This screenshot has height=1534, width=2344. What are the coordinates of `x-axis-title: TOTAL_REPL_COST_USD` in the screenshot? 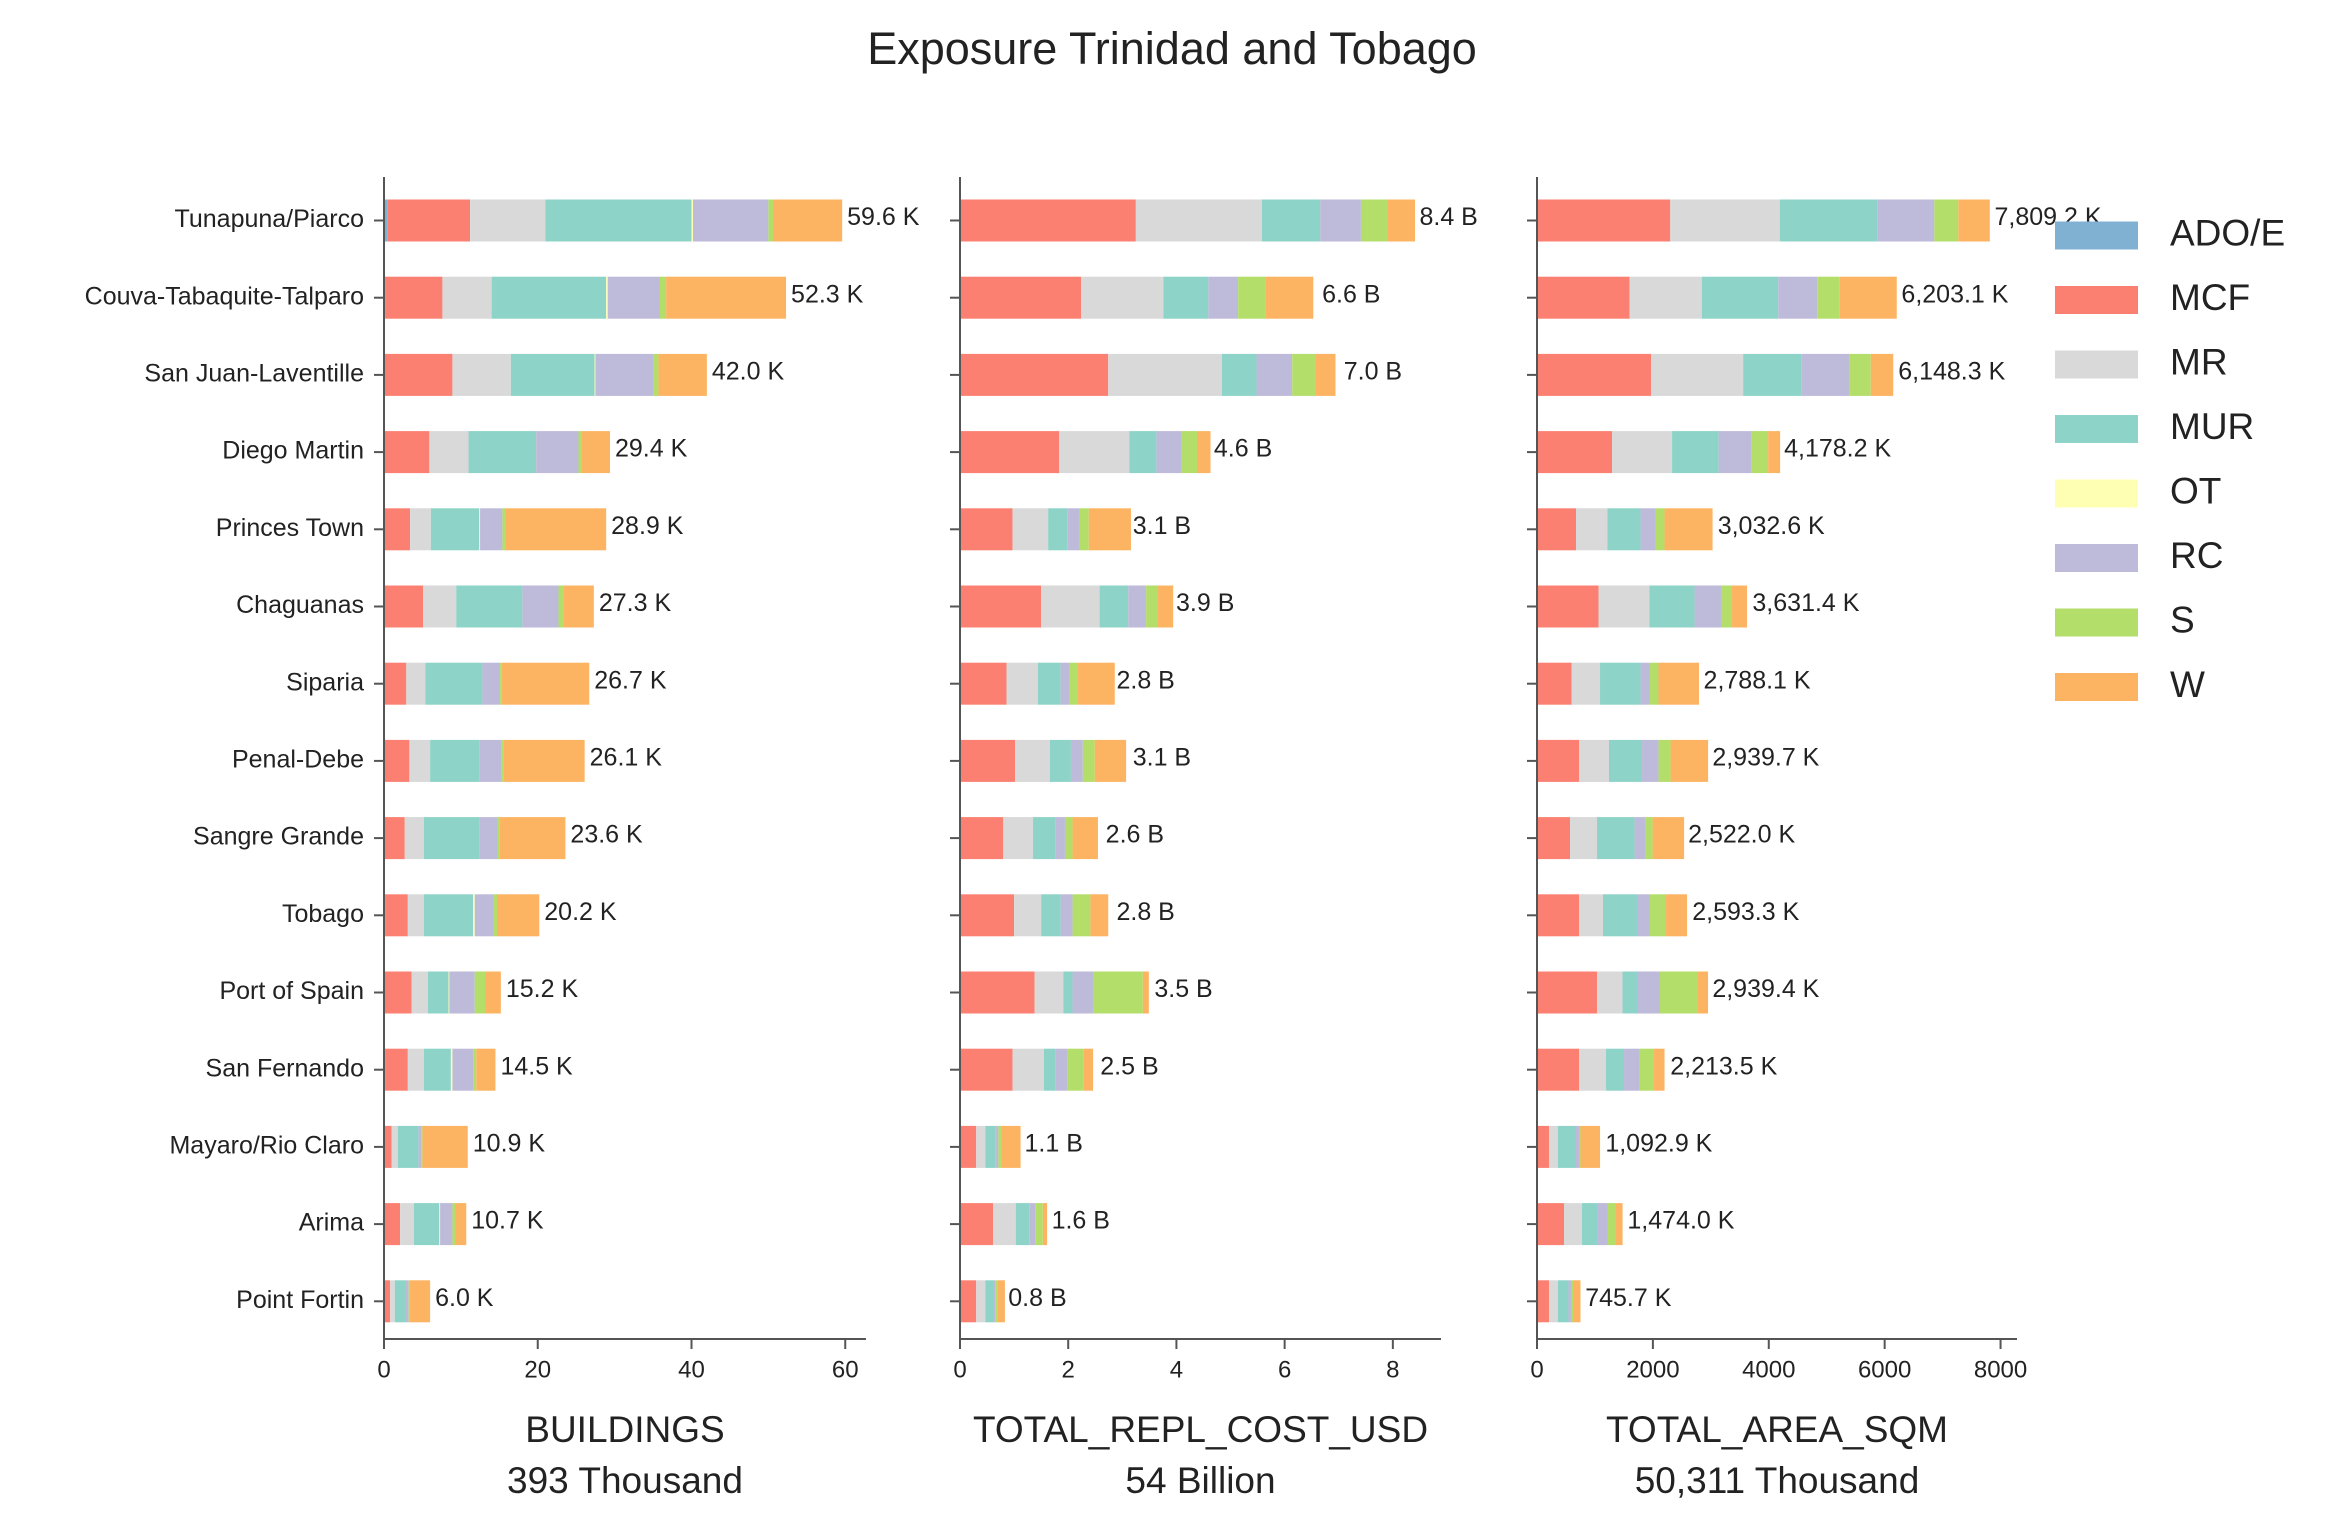 It's located at (1200, 1429).